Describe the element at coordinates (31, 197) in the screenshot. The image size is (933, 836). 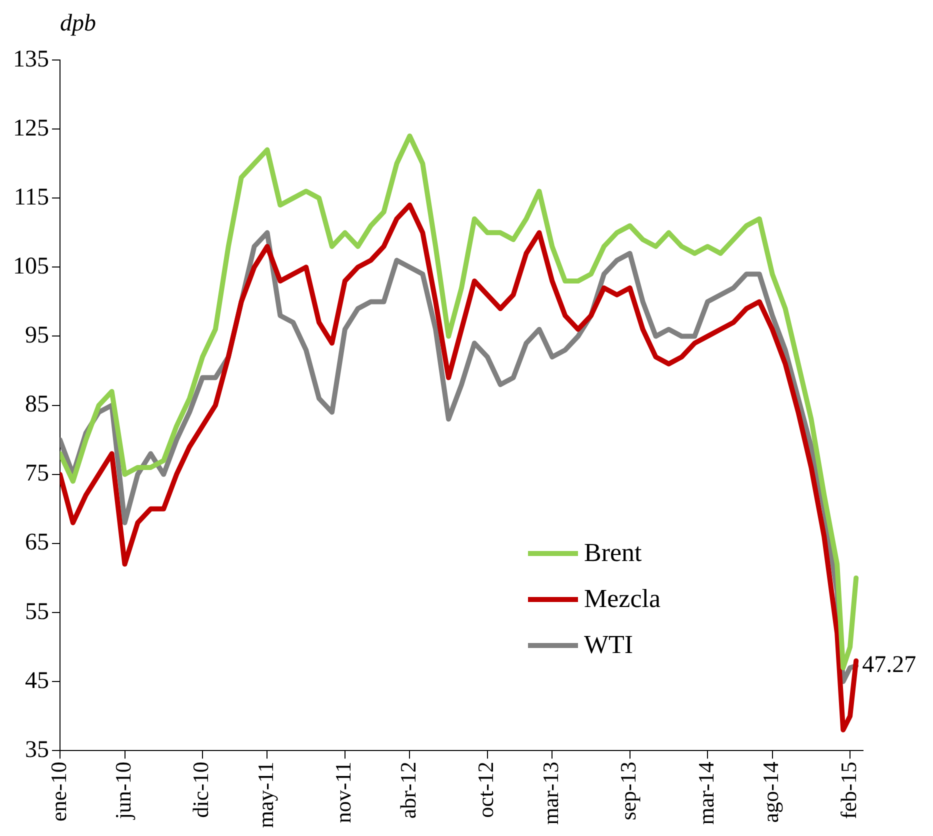
I see `y-tick-label: 115` at that location.